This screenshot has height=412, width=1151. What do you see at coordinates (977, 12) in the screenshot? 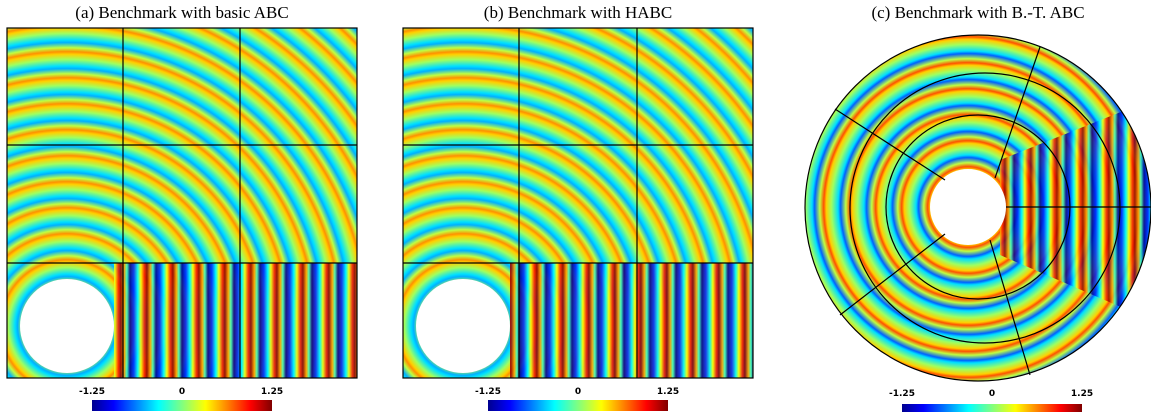
I see `caption: (c) Benchmark with B.-T. ABC` at bounding box center [977, 12].